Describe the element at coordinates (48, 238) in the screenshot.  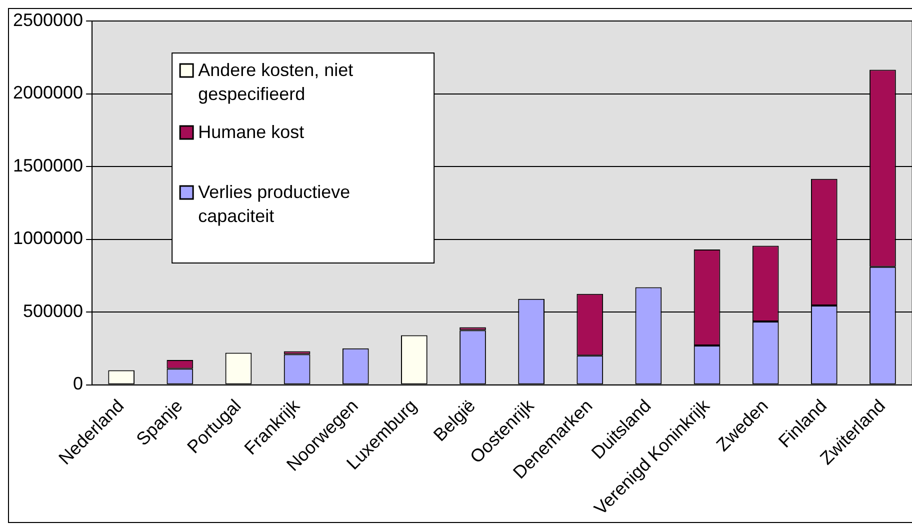
I see `y-tick-label: 1000000` at that location.